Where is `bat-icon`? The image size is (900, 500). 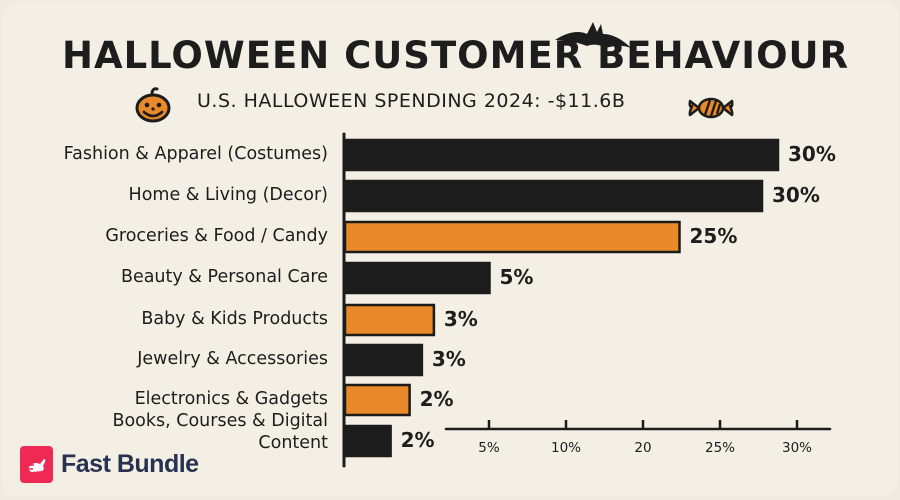 bat-icon is located at coordinates (593, 35).